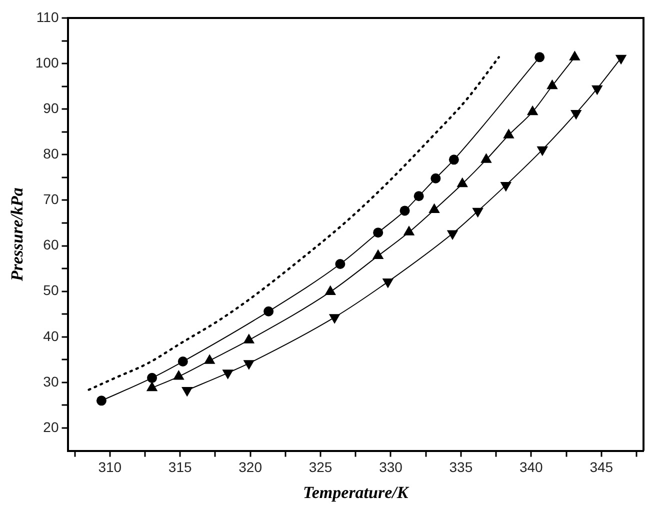 The width and height of the screenshot is (650, 512). Describe the element at coordinates (391, 467) in the screenshot. I see `x-tick-label: 330` at that location.